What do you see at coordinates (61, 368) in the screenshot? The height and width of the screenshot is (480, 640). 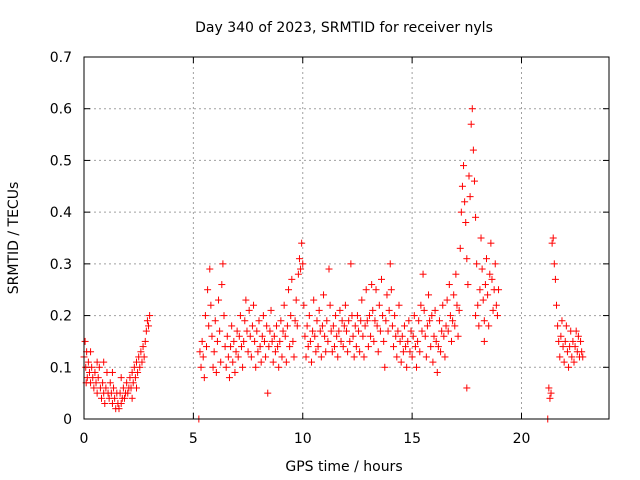 I see `y-tick-label: 0.1` at bounding box center [61, 368].